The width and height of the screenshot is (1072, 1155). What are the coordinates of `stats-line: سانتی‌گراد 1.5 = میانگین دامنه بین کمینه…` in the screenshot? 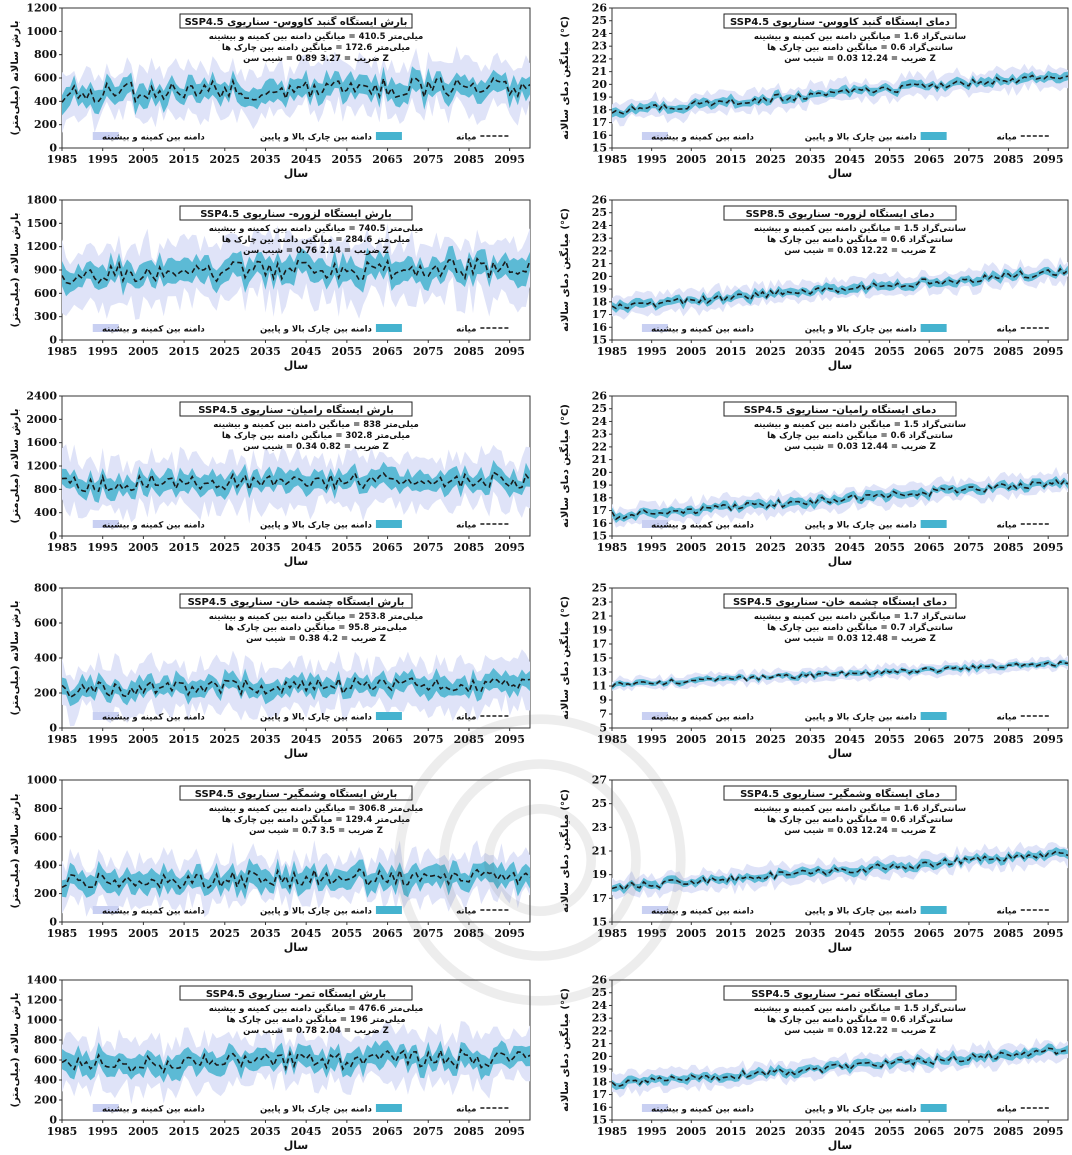 It's located at (860, 1008).